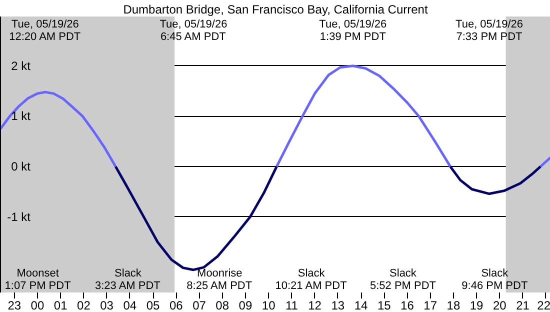  Describe the element at coordinates (431, 305) in the screenshot. I see `x-tick-label: 17` at that location.